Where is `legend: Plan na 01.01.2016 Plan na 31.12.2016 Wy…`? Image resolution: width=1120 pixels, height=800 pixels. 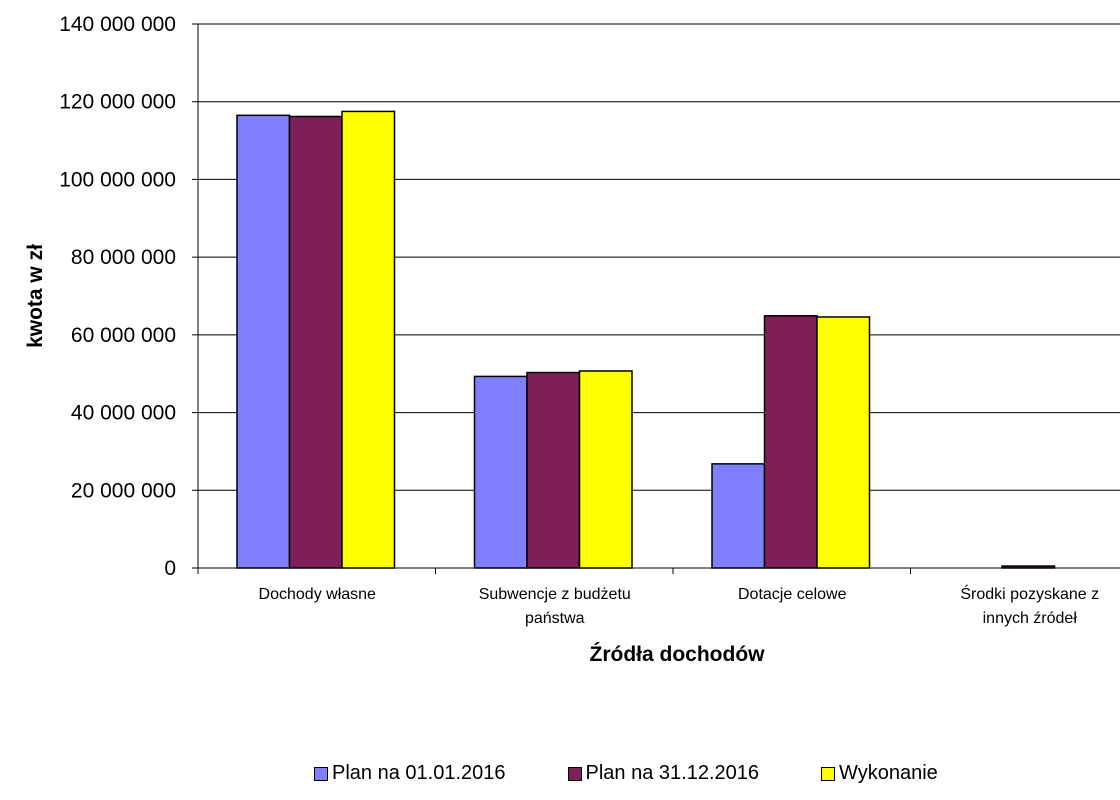
legend: Plan na 01.01.2016 Plan na 31.12.2016 Wy… is located at coordinates (626, 773).